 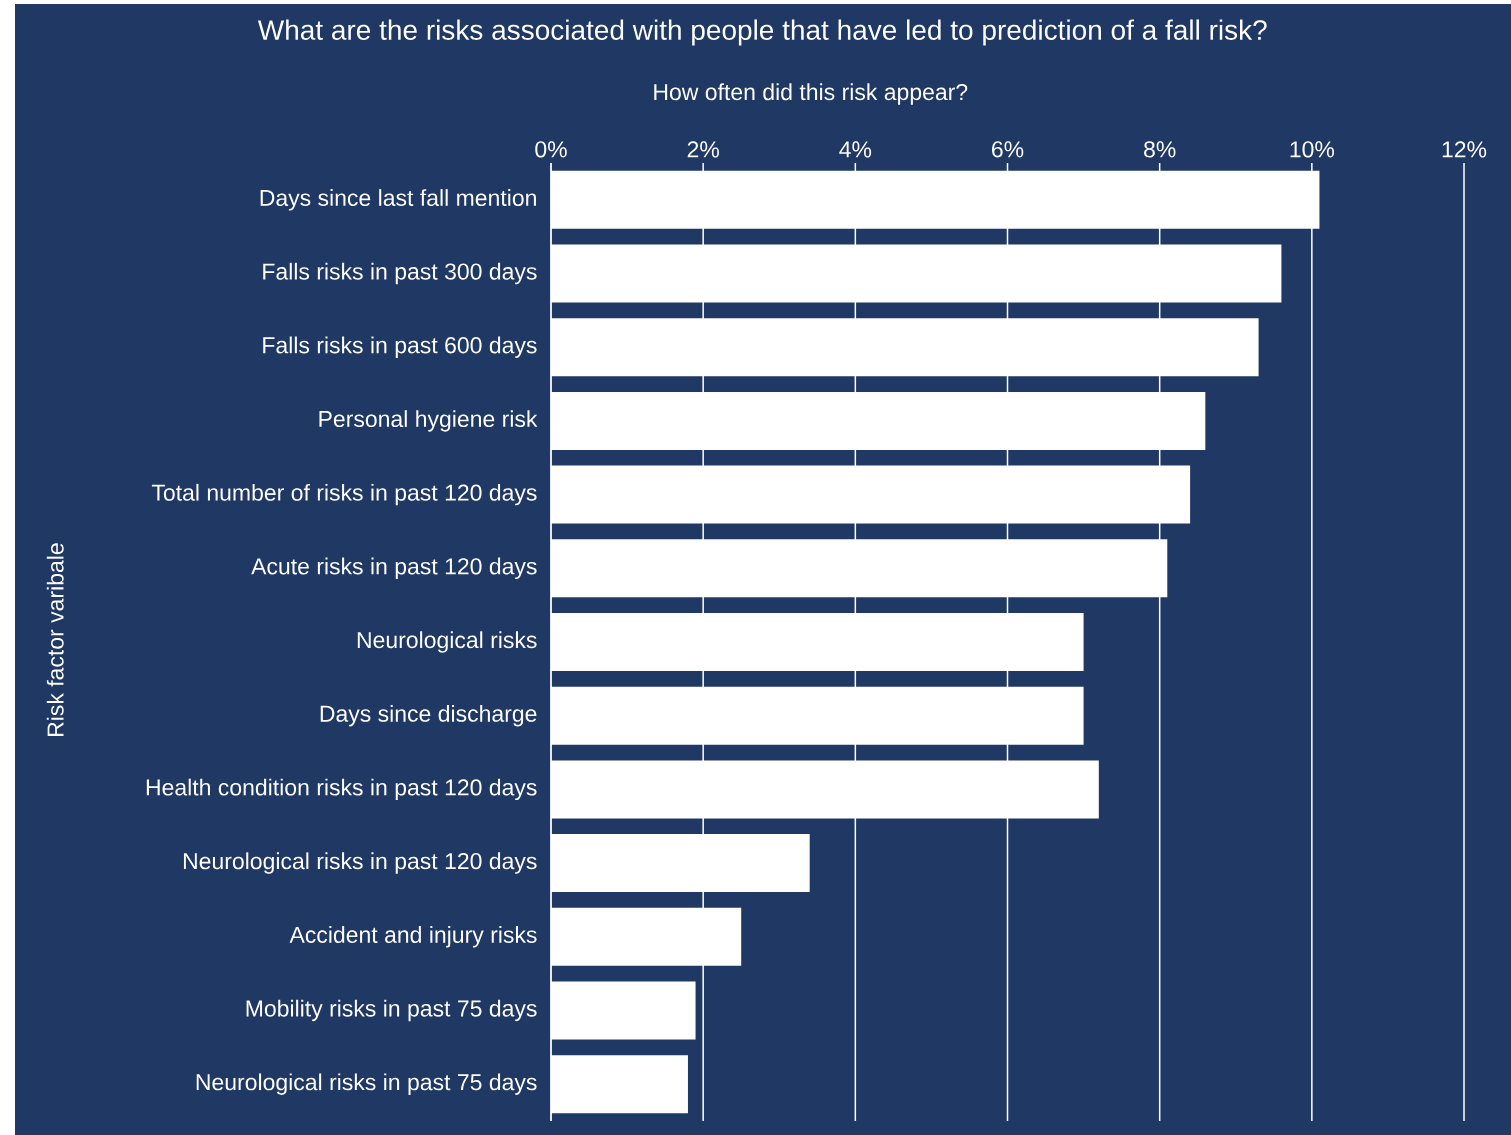 What do you see at coordinates (551, 149) in the screenshot?
I see `x-tick-label: 0%` at bounding box center [551, 149].